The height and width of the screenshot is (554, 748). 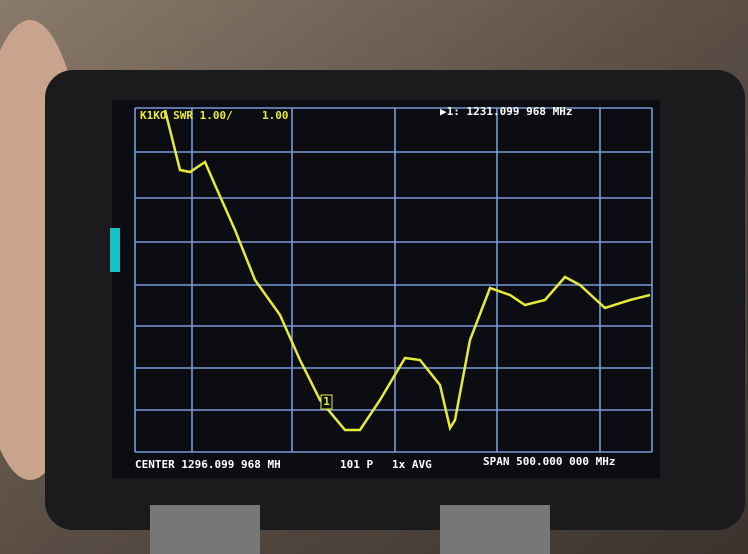 What do you see at coordinates (506, 111) in the screenshot?
I see `marker-readout: ▶1: 1231.099 968 MHz` at bounding box center [506, 111].